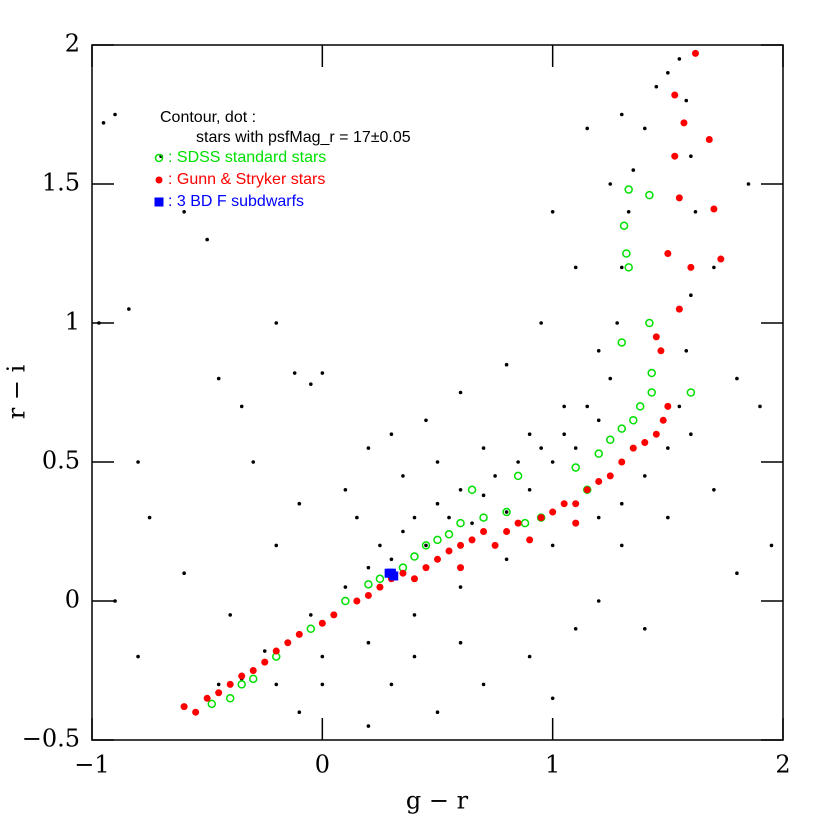  What do you see at coordinates (72, 600) in the screenshot?
I see `y-tick-label: 0` at bounding box center [72, 600].